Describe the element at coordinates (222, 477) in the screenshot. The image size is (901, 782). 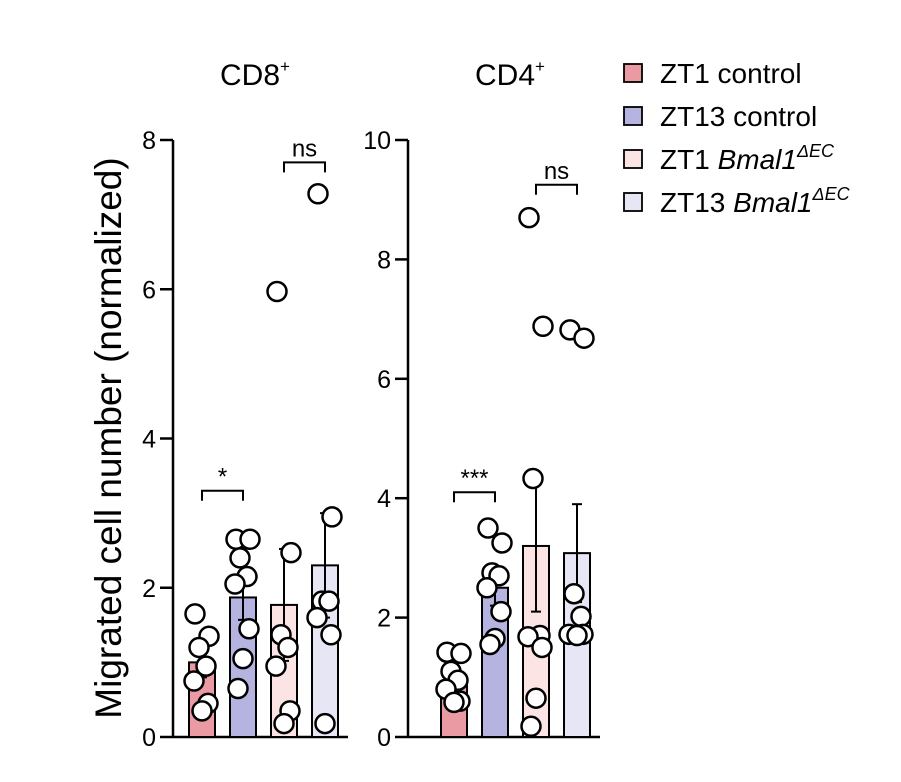
I see `panel-1-significance-label-1: *` at that location.